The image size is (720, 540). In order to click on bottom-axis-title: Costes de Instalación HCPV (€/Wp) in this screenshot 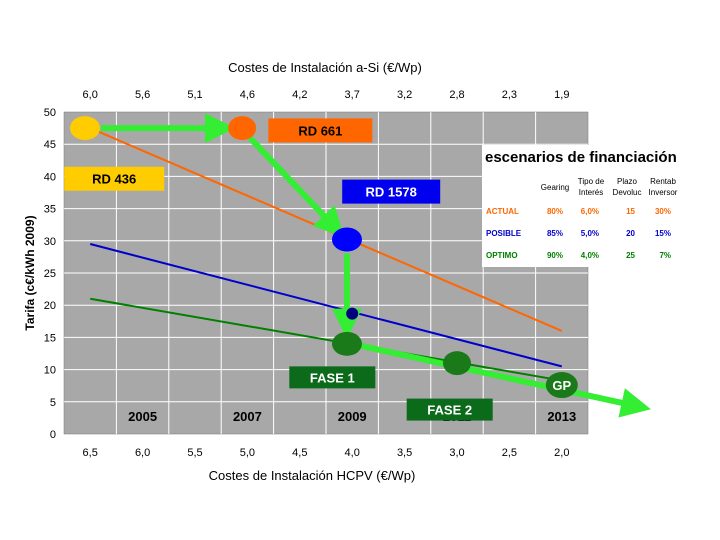, I will do `click(312, 475)`.